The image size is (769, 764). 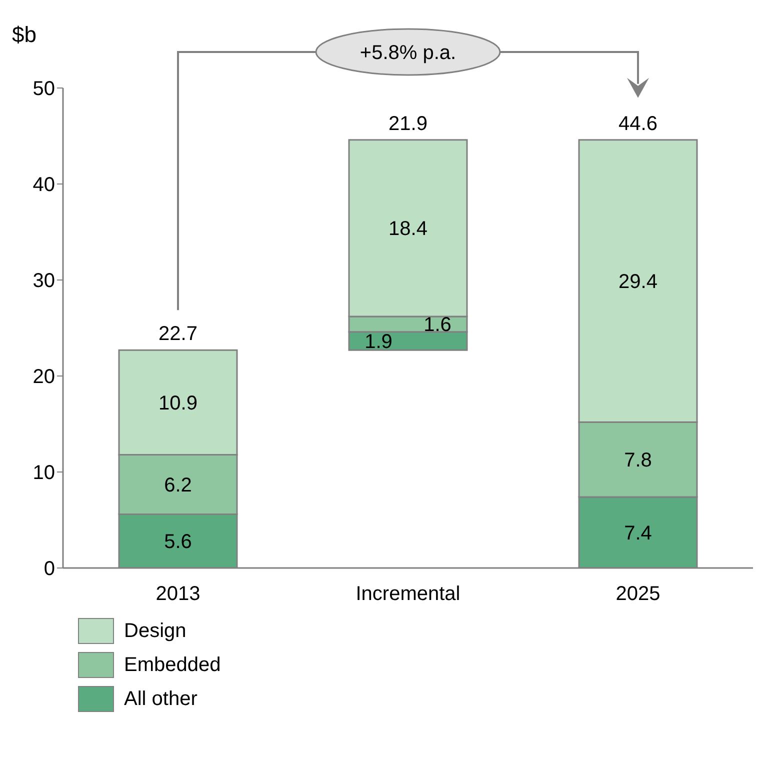 I want to click on legend-label: All other, so click(x=161, y=699).